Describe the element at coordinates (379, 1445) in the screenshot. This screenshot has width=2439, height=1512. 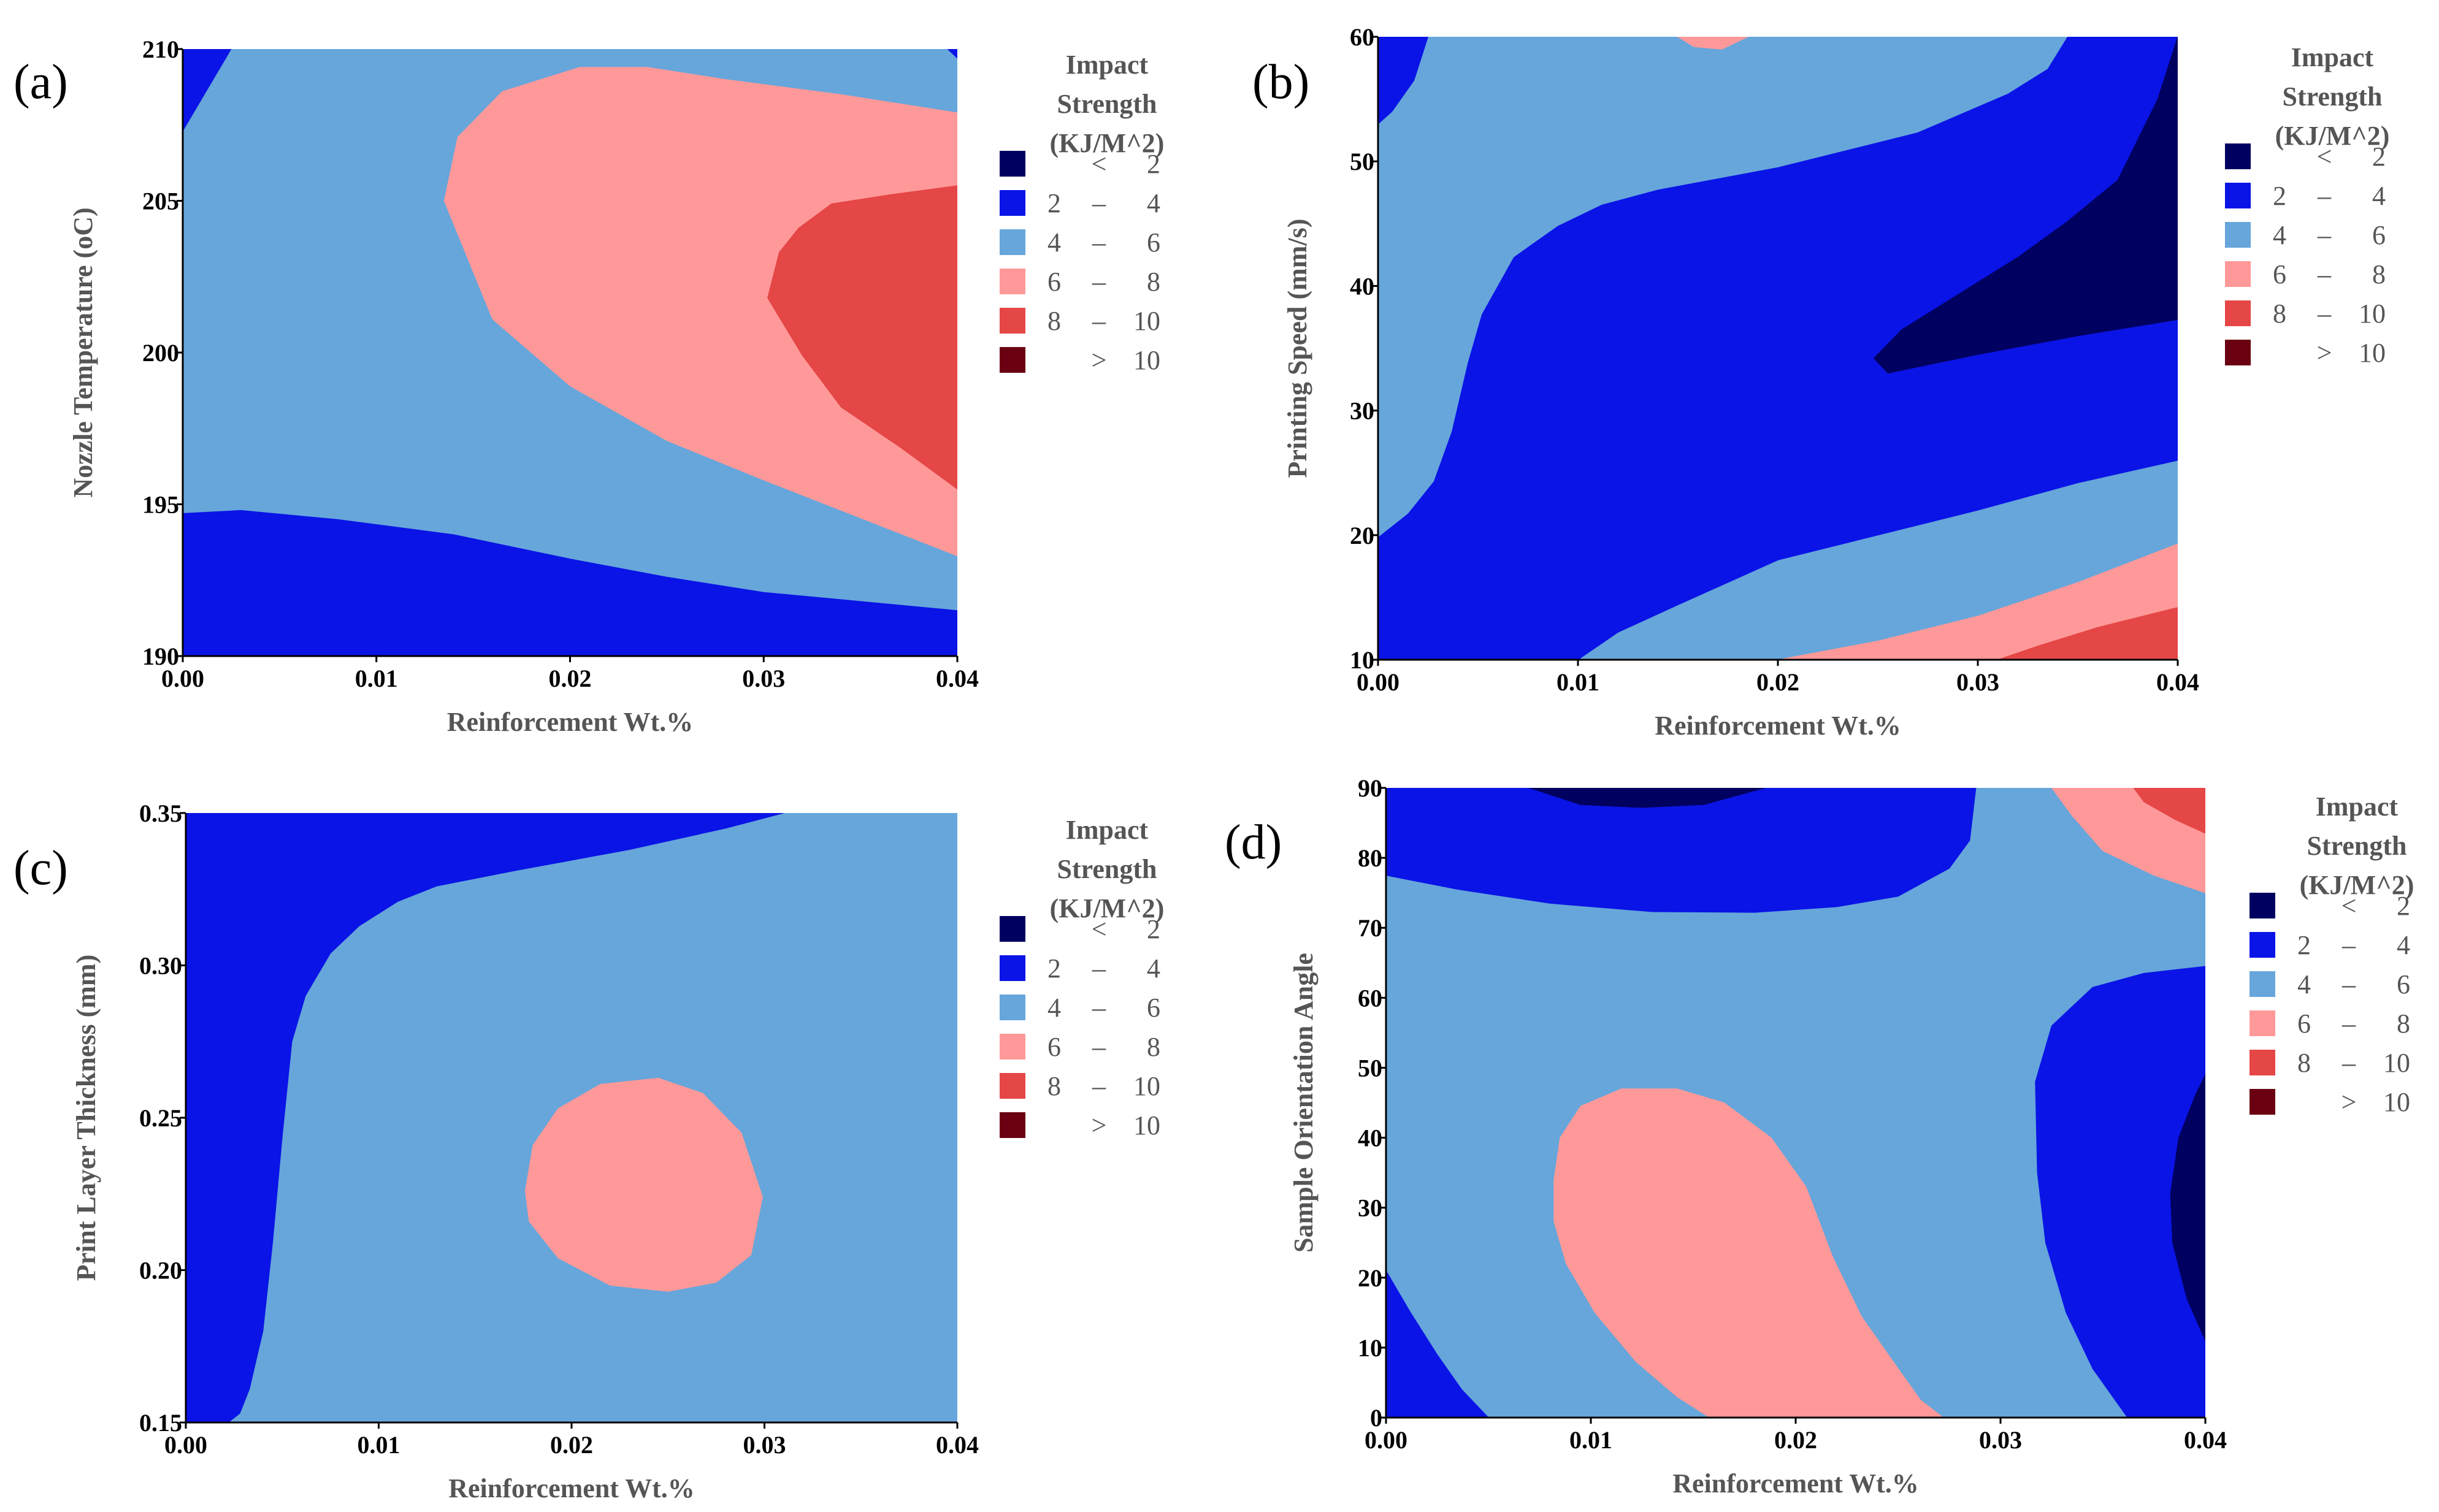
I see `x-tick-label: 0.01` at that location.